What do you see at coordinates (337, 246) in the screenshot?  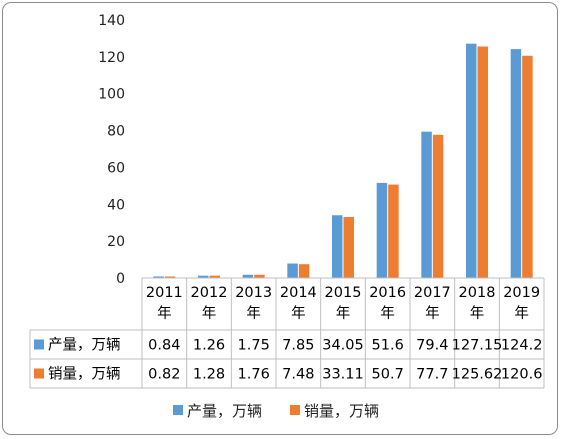 I see `bar-s0-c4` at bounding box center [337, 246].